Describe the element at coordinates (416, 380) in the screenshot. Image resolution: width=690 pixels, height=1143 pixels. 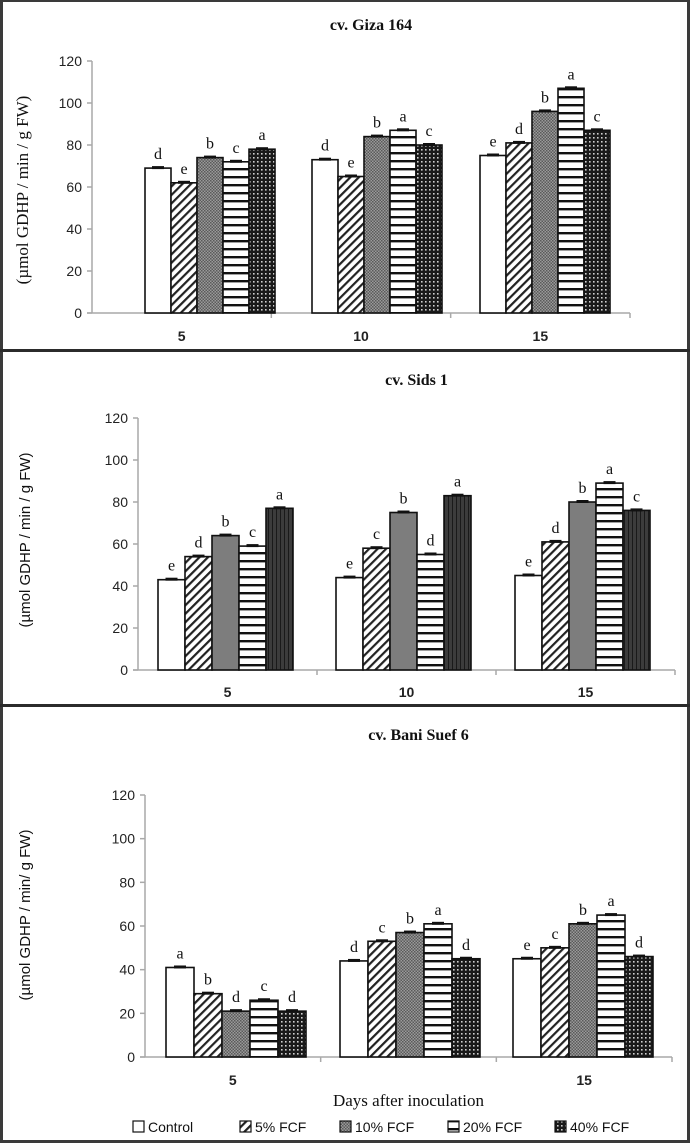
I see `chart-title: cv. Sids 1` at that location.